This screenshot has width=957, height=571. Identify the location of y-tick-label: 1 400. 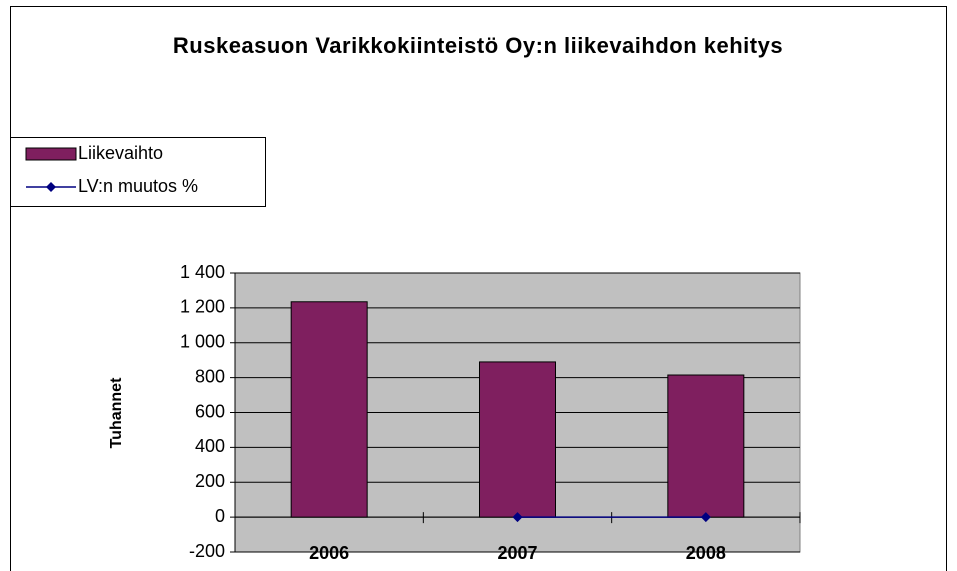
(202, 272).